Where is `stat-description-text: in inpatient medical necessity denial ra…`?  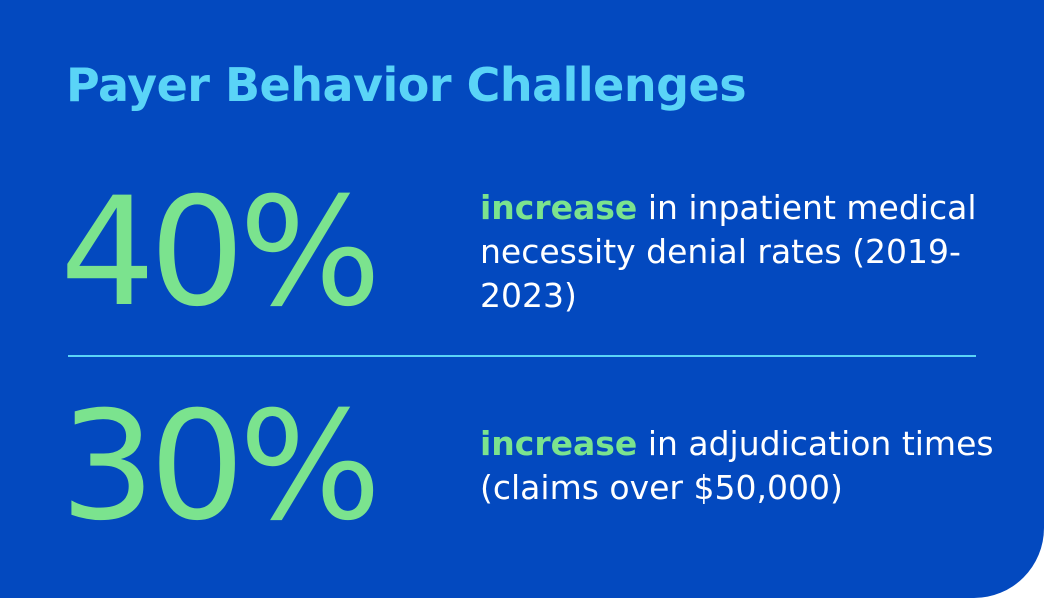
stat-description-text: in inpatient medical necessity denial ra… is located at coordinates (728, 251).